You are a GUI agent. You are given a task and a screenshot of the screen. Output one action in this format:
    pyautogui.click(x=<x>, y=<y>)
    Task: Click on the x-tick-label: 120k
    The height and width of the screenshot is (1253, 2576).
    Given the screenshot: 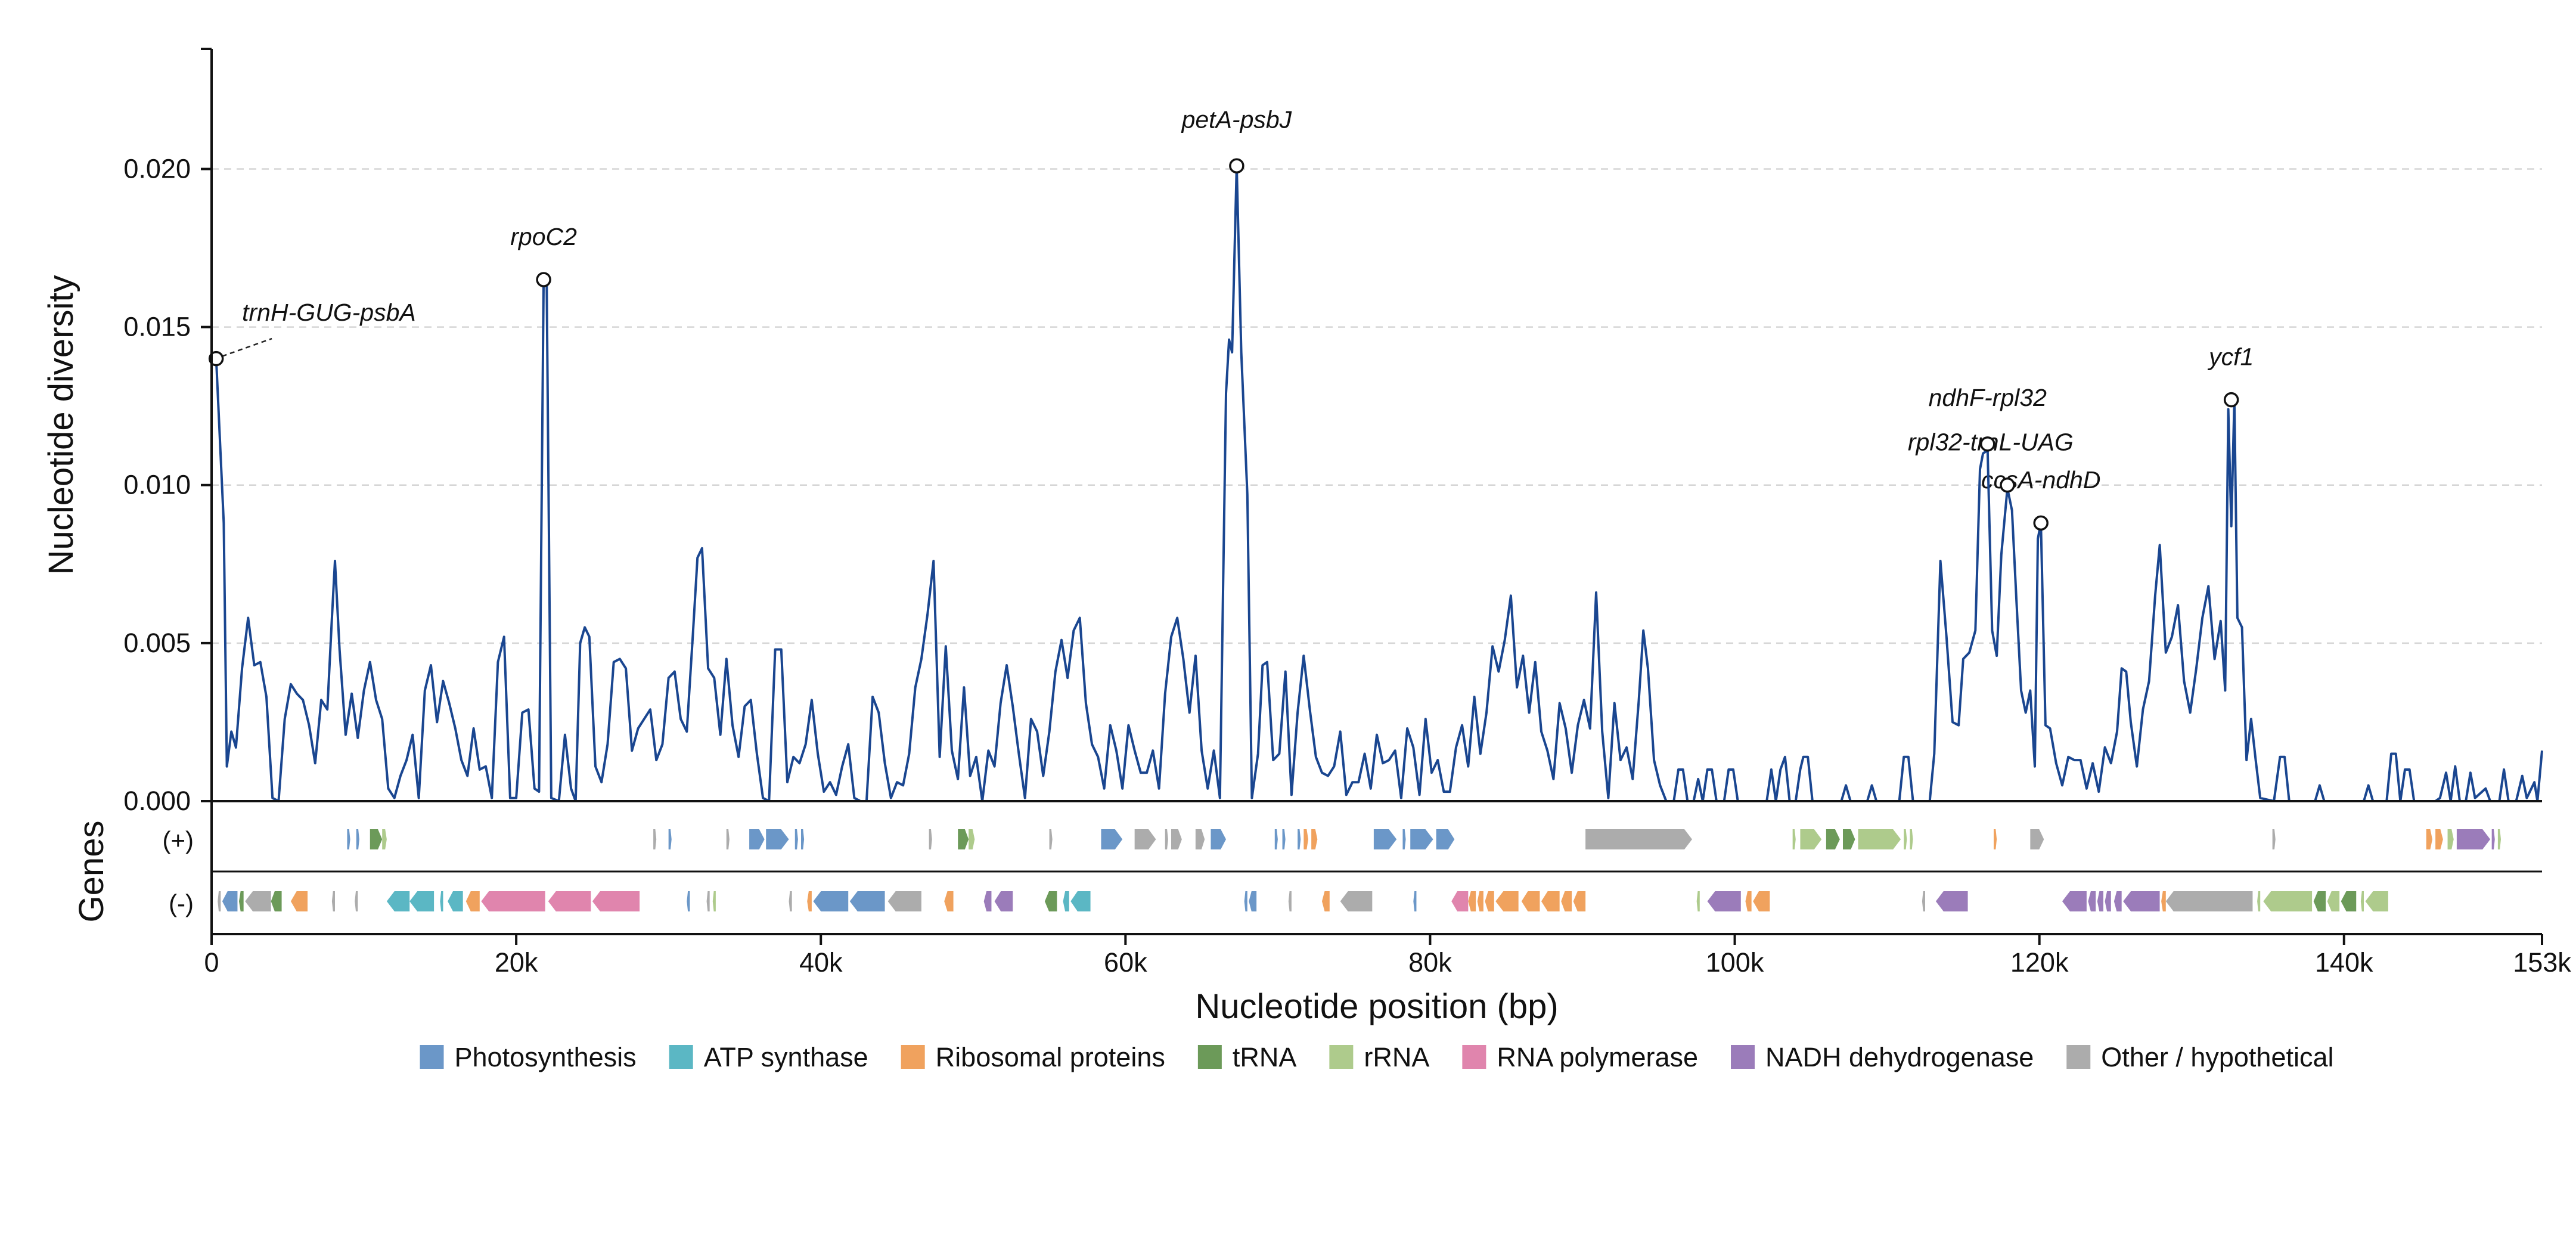 What is the action you would take?
    pyautogui.click(x=2040, y=962)
    